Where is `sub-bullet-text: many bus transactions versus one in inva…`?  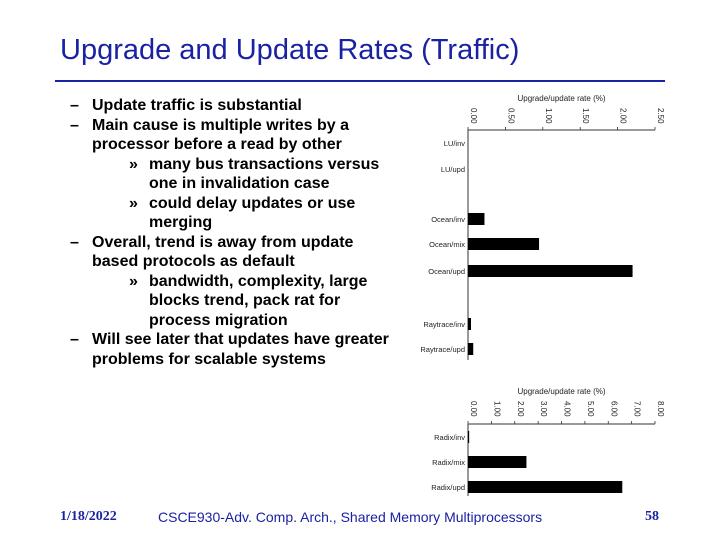
sub-bullet-text: many bus transactions versus one in inva… is located at coordinates (264, 174).